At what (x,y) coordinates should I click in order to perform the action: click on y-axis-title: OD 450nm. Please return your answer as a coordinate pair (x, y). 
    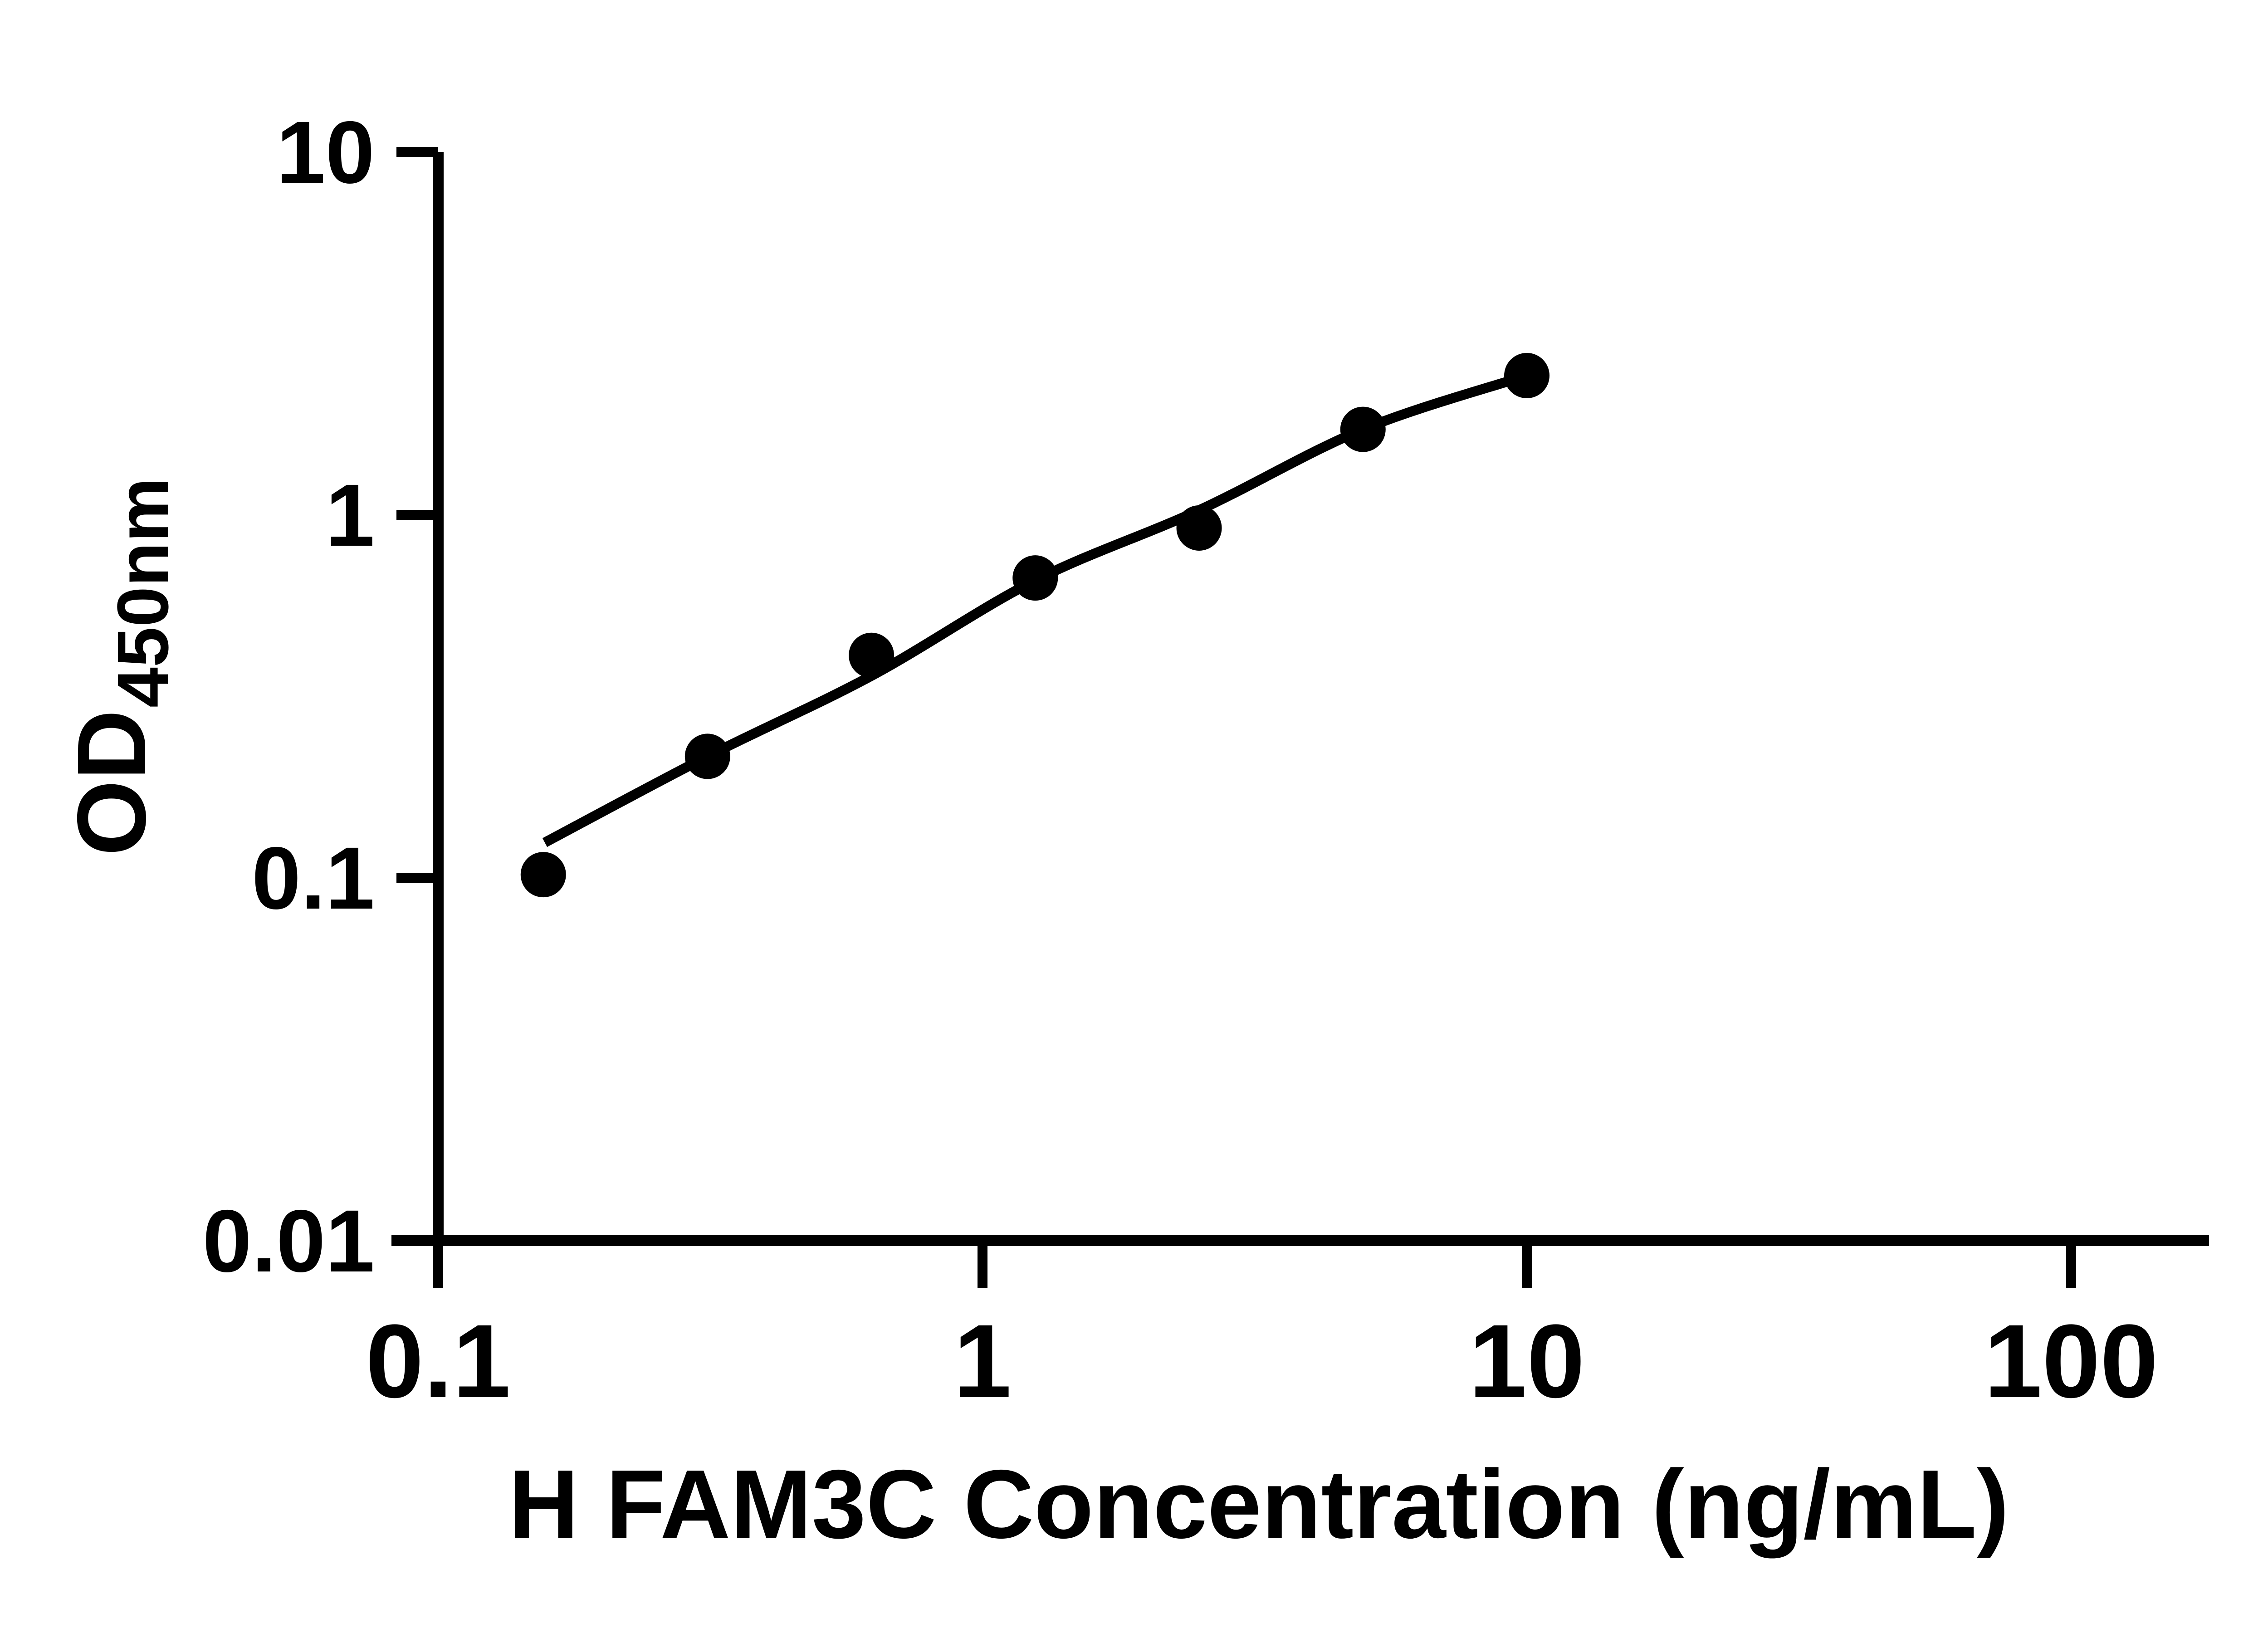
    Looking at the image, I should click on (120, 667).